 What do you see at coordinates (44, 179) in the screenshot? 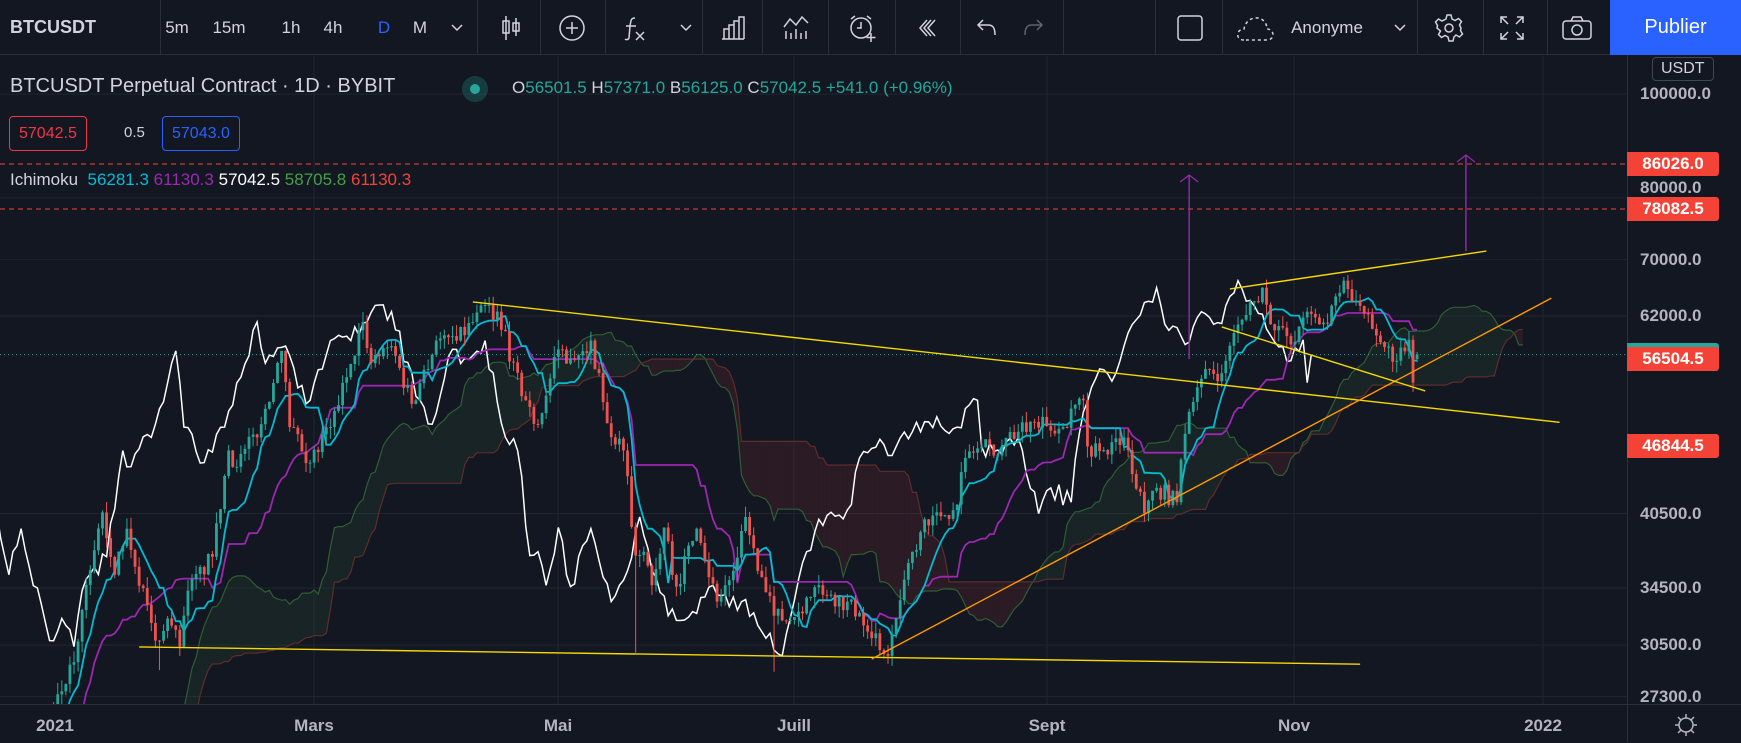
I see `indicator-name: Ichimoku` at bounding box center [44, 179].